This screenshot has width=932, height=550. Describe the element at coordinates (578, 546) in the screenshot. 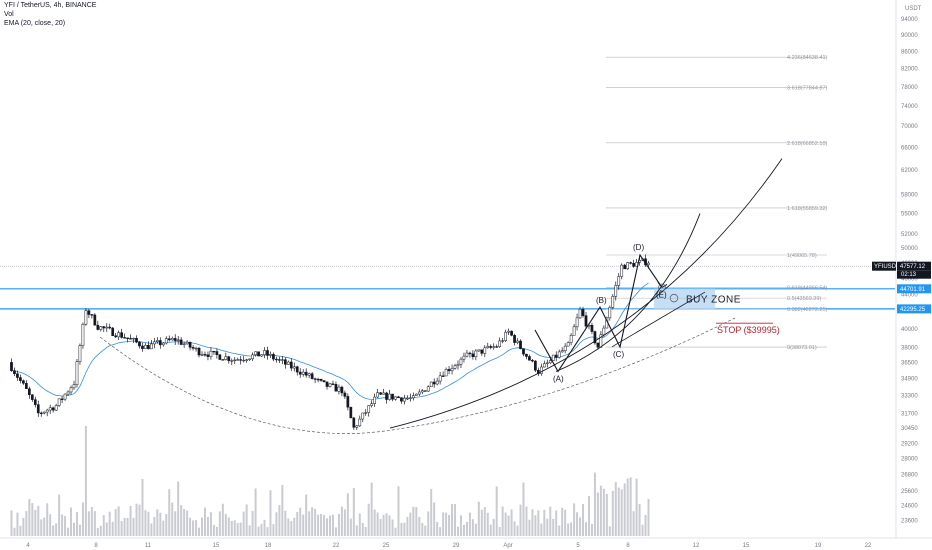

I see `time-tick-label: 5` at that location.